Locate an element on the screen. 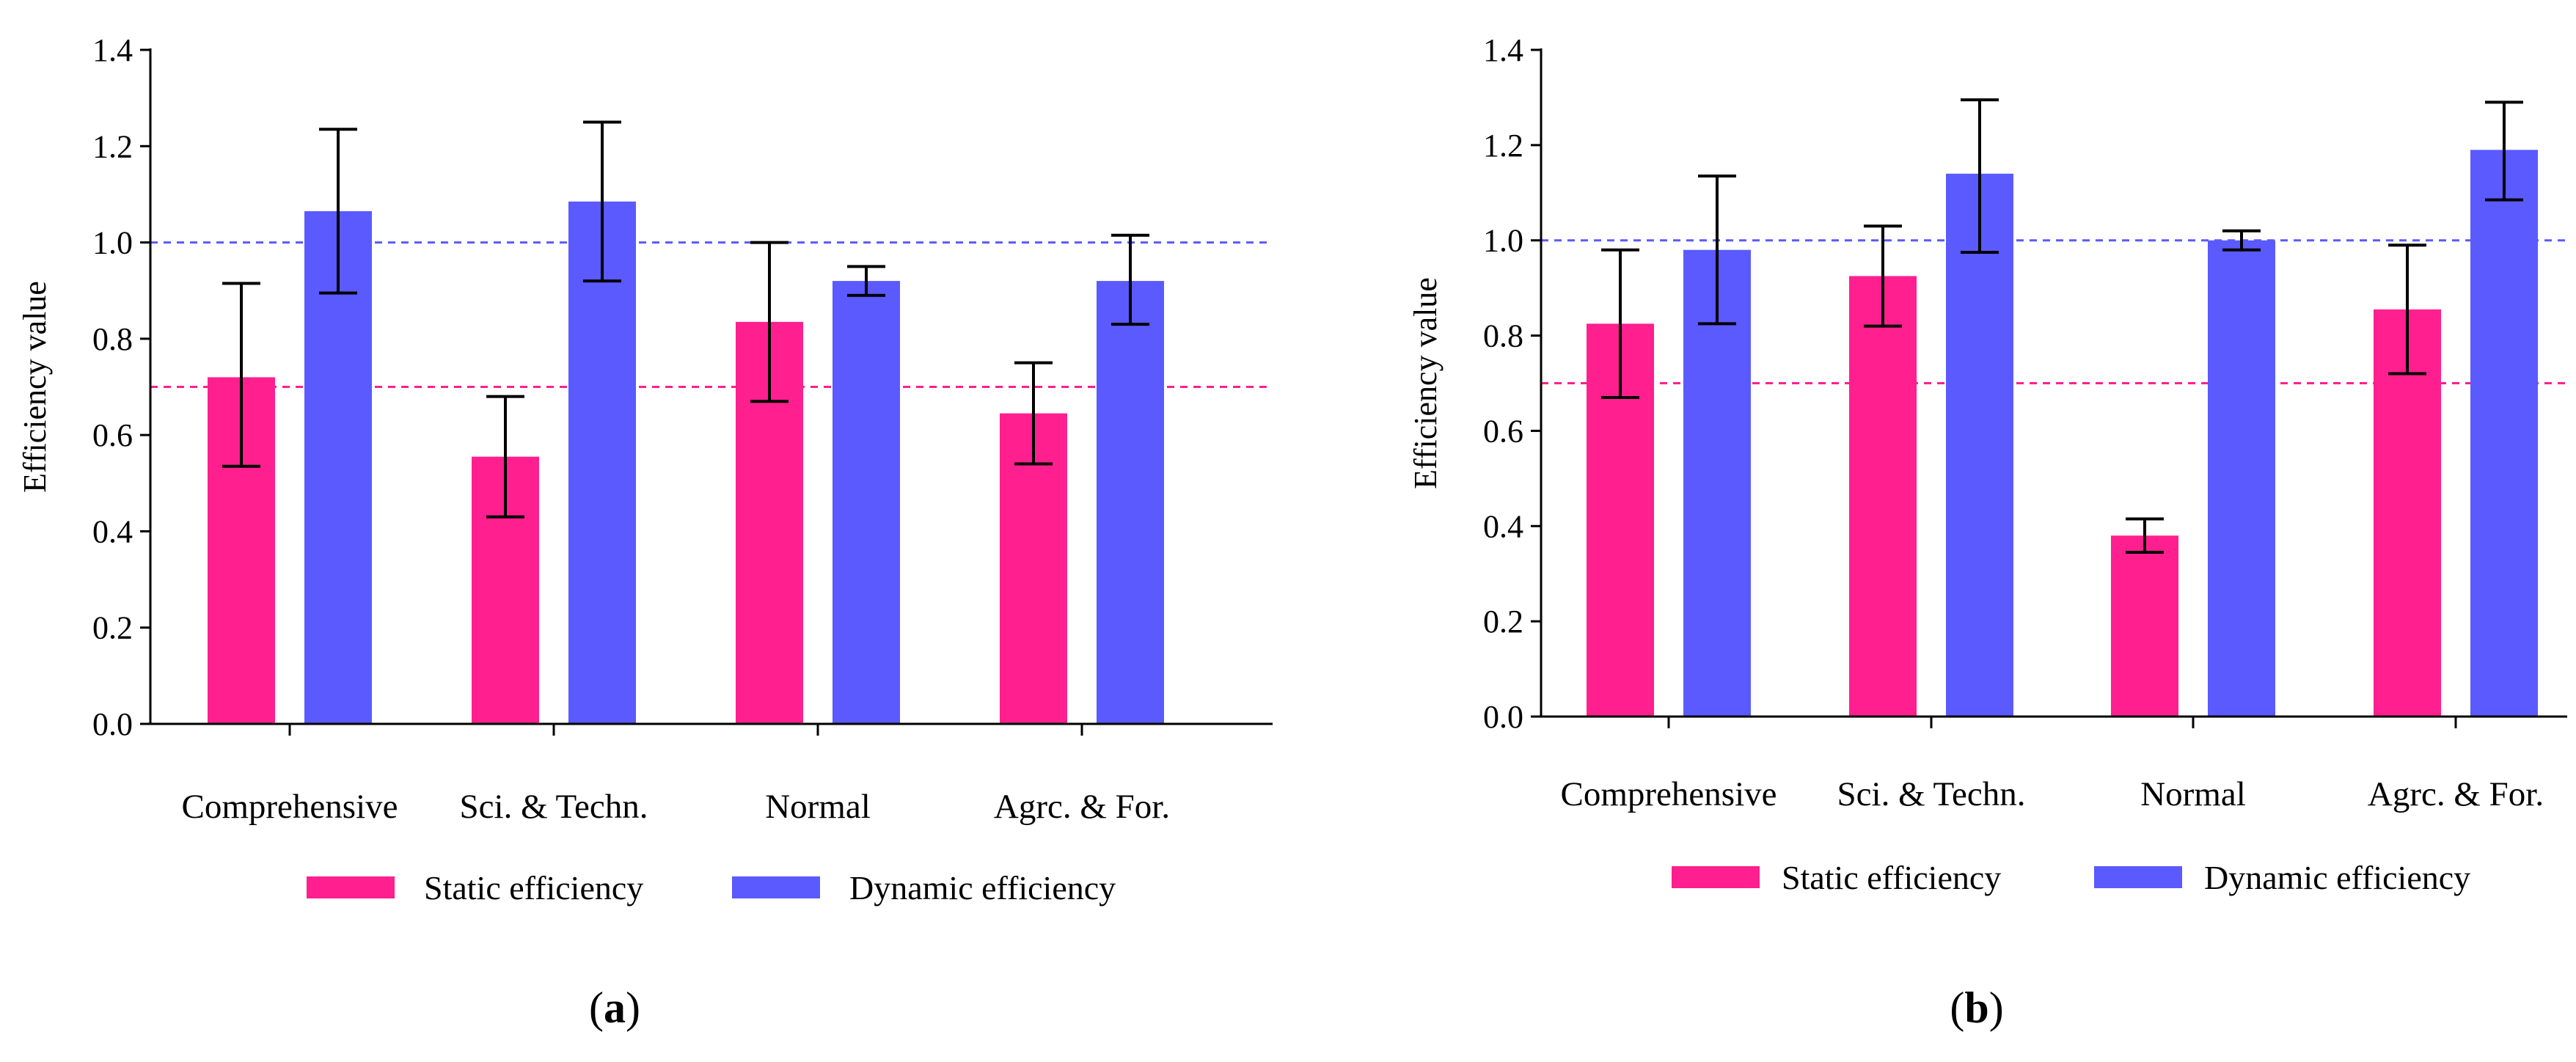 This screenshot has height=1062, width=2576. panel-label: (b) is located at coordinates (1976, 1008).